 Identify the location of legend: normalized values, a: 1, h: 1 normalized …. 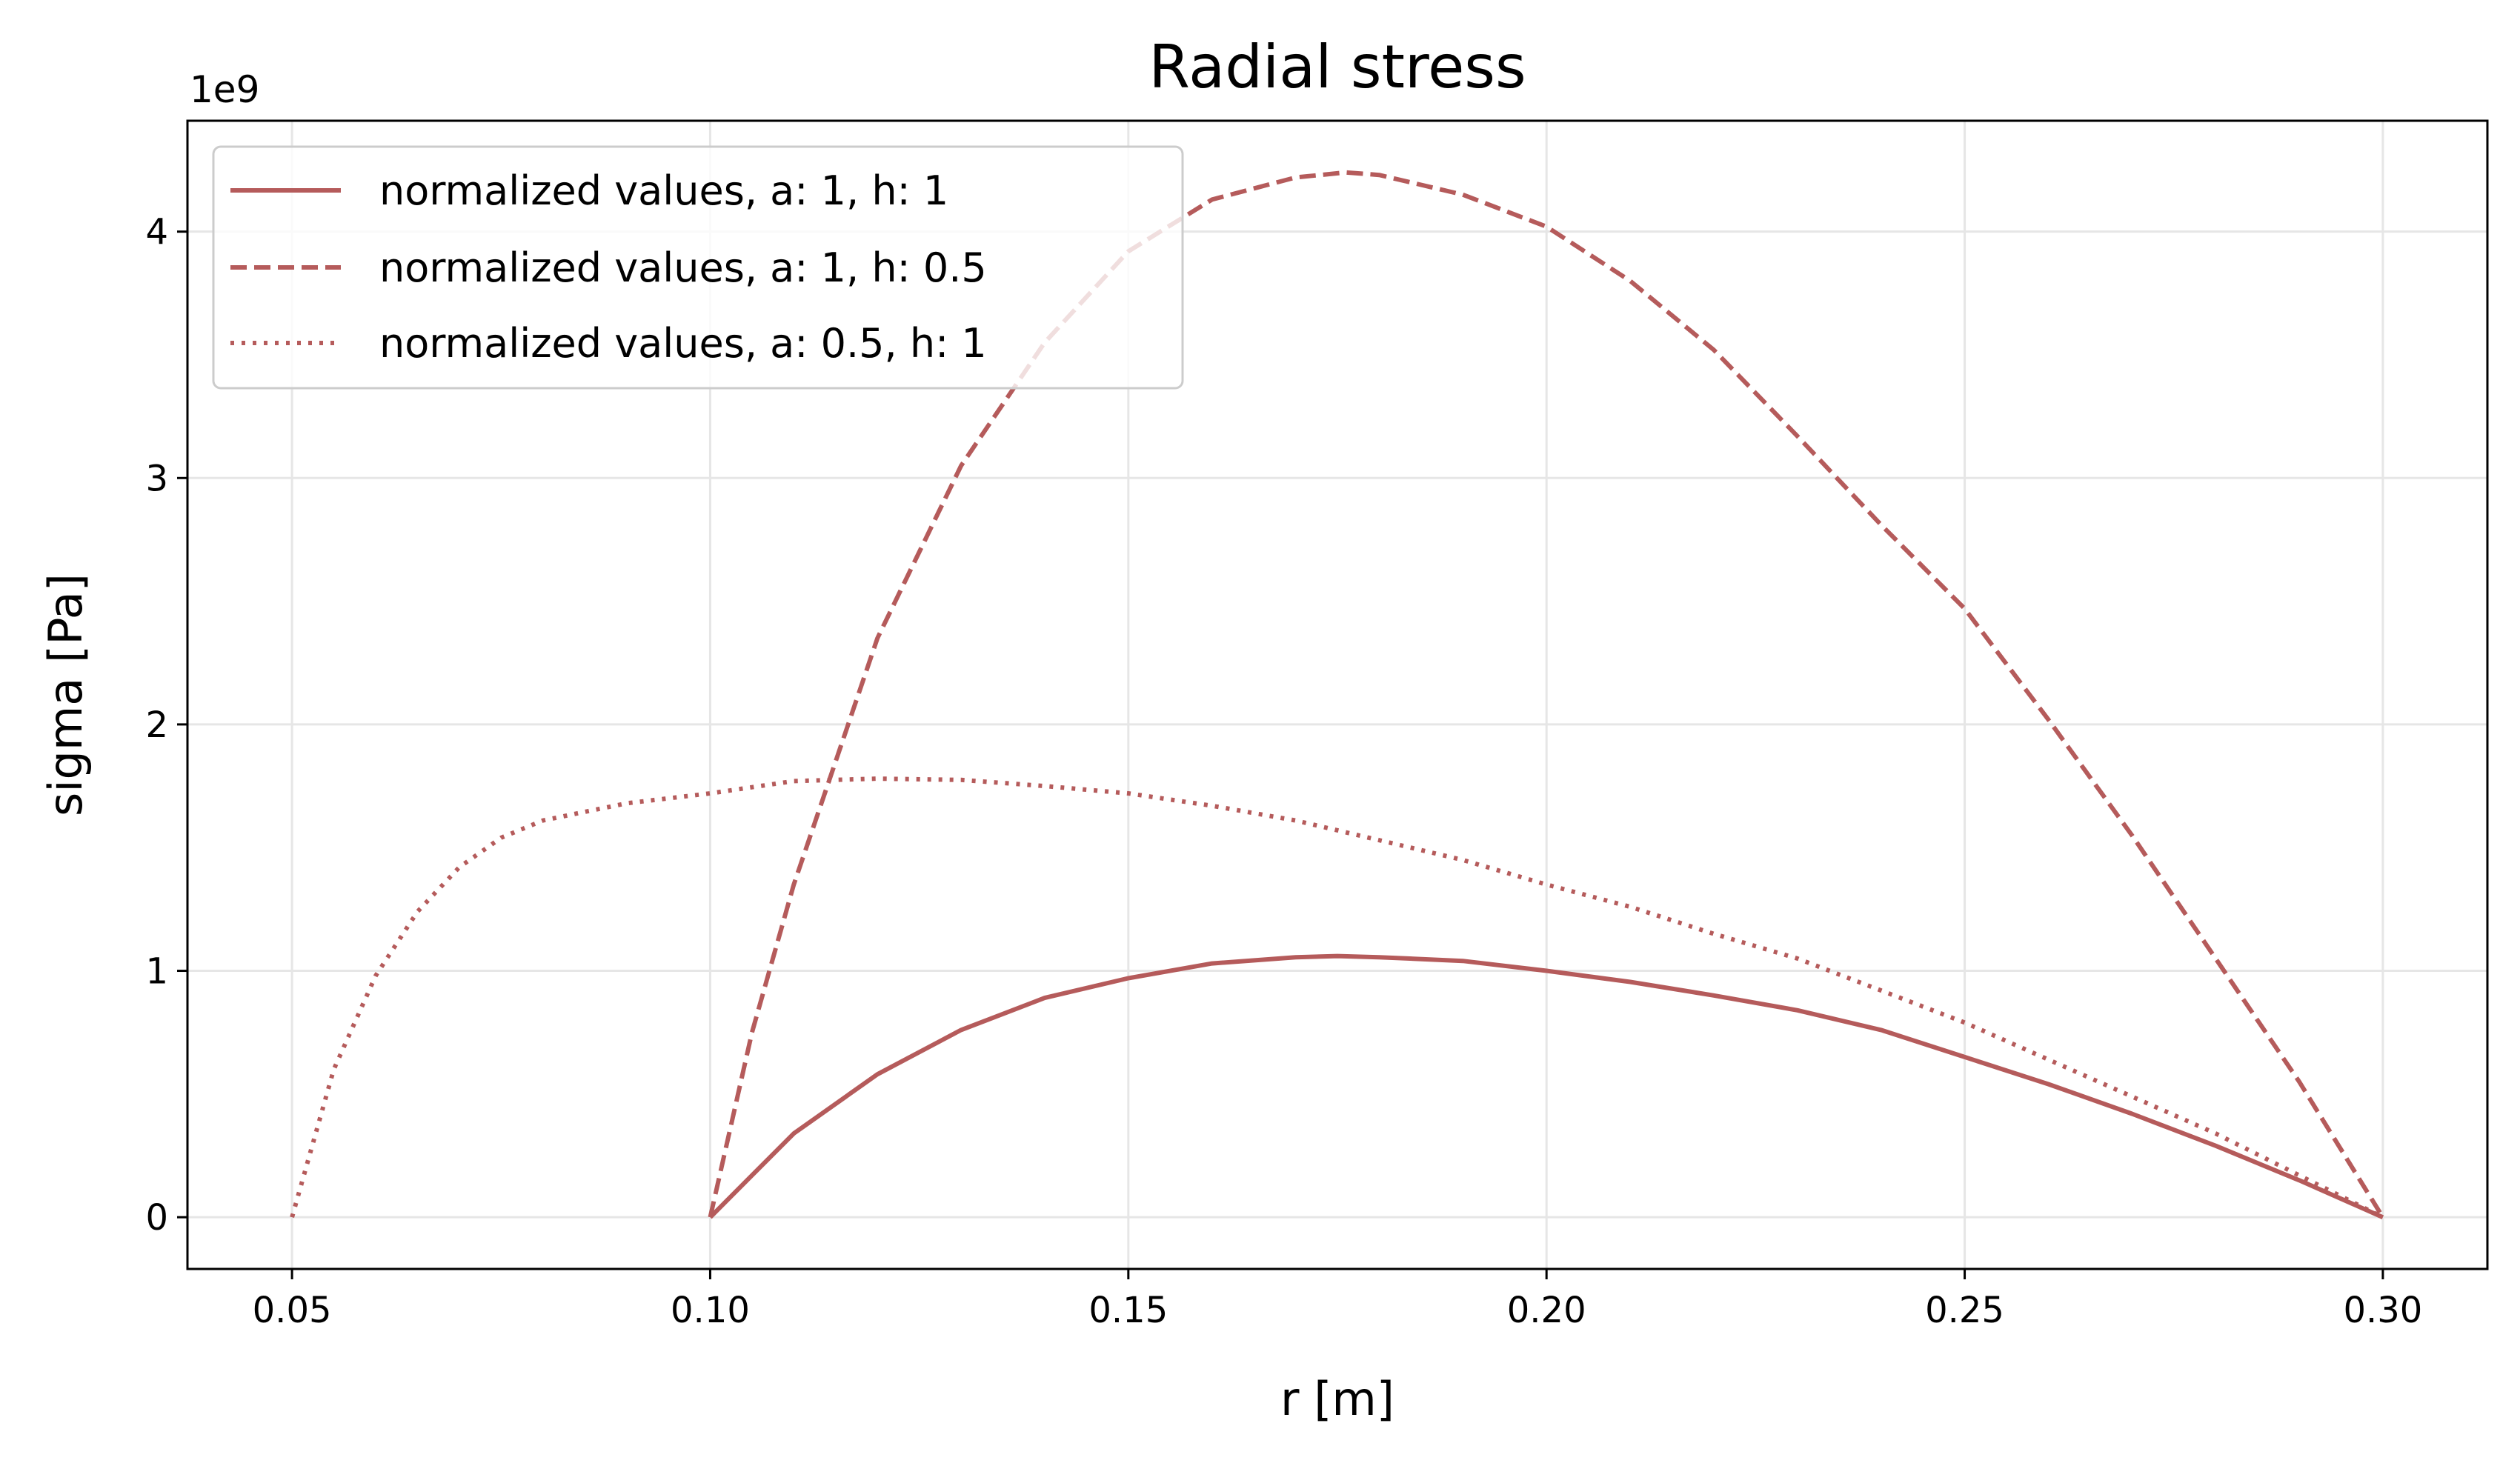
(698, 267).